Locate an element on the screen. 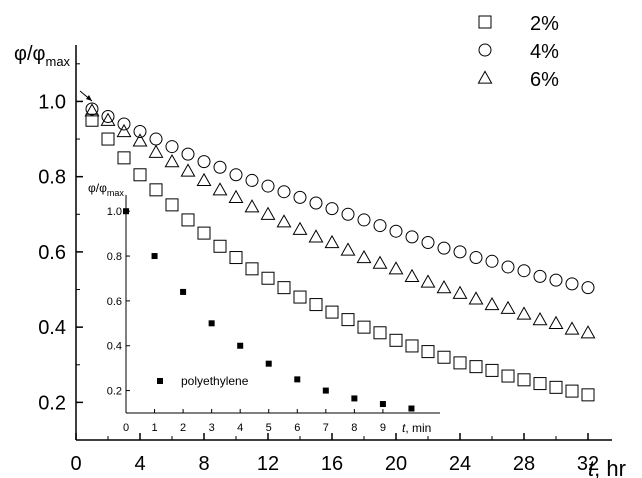 This screenshot has width=642, height=478. inset-y-axis-label-base: φ/φ is located at coordinates (97, 188).